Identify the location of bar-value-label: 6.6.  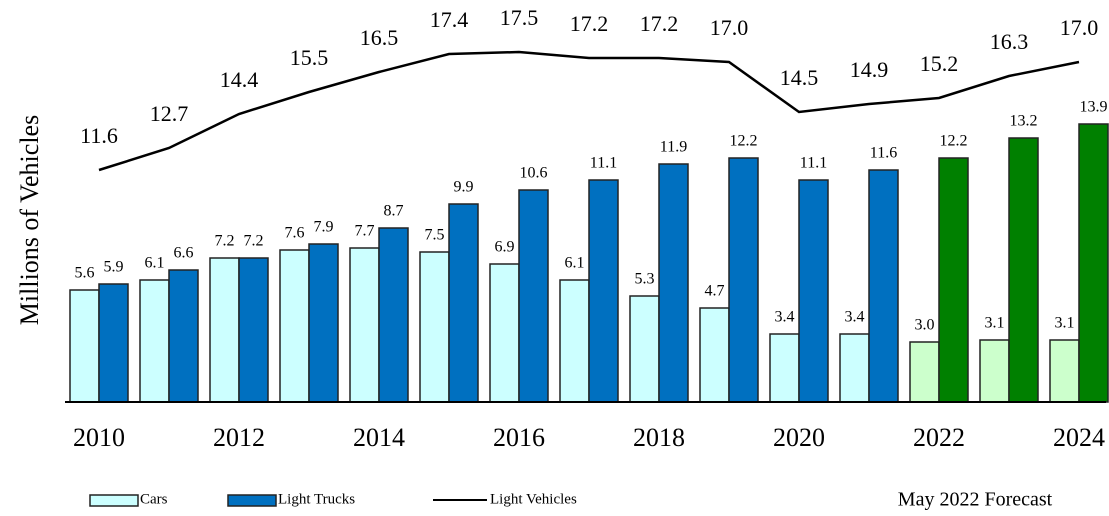
(184, 253).